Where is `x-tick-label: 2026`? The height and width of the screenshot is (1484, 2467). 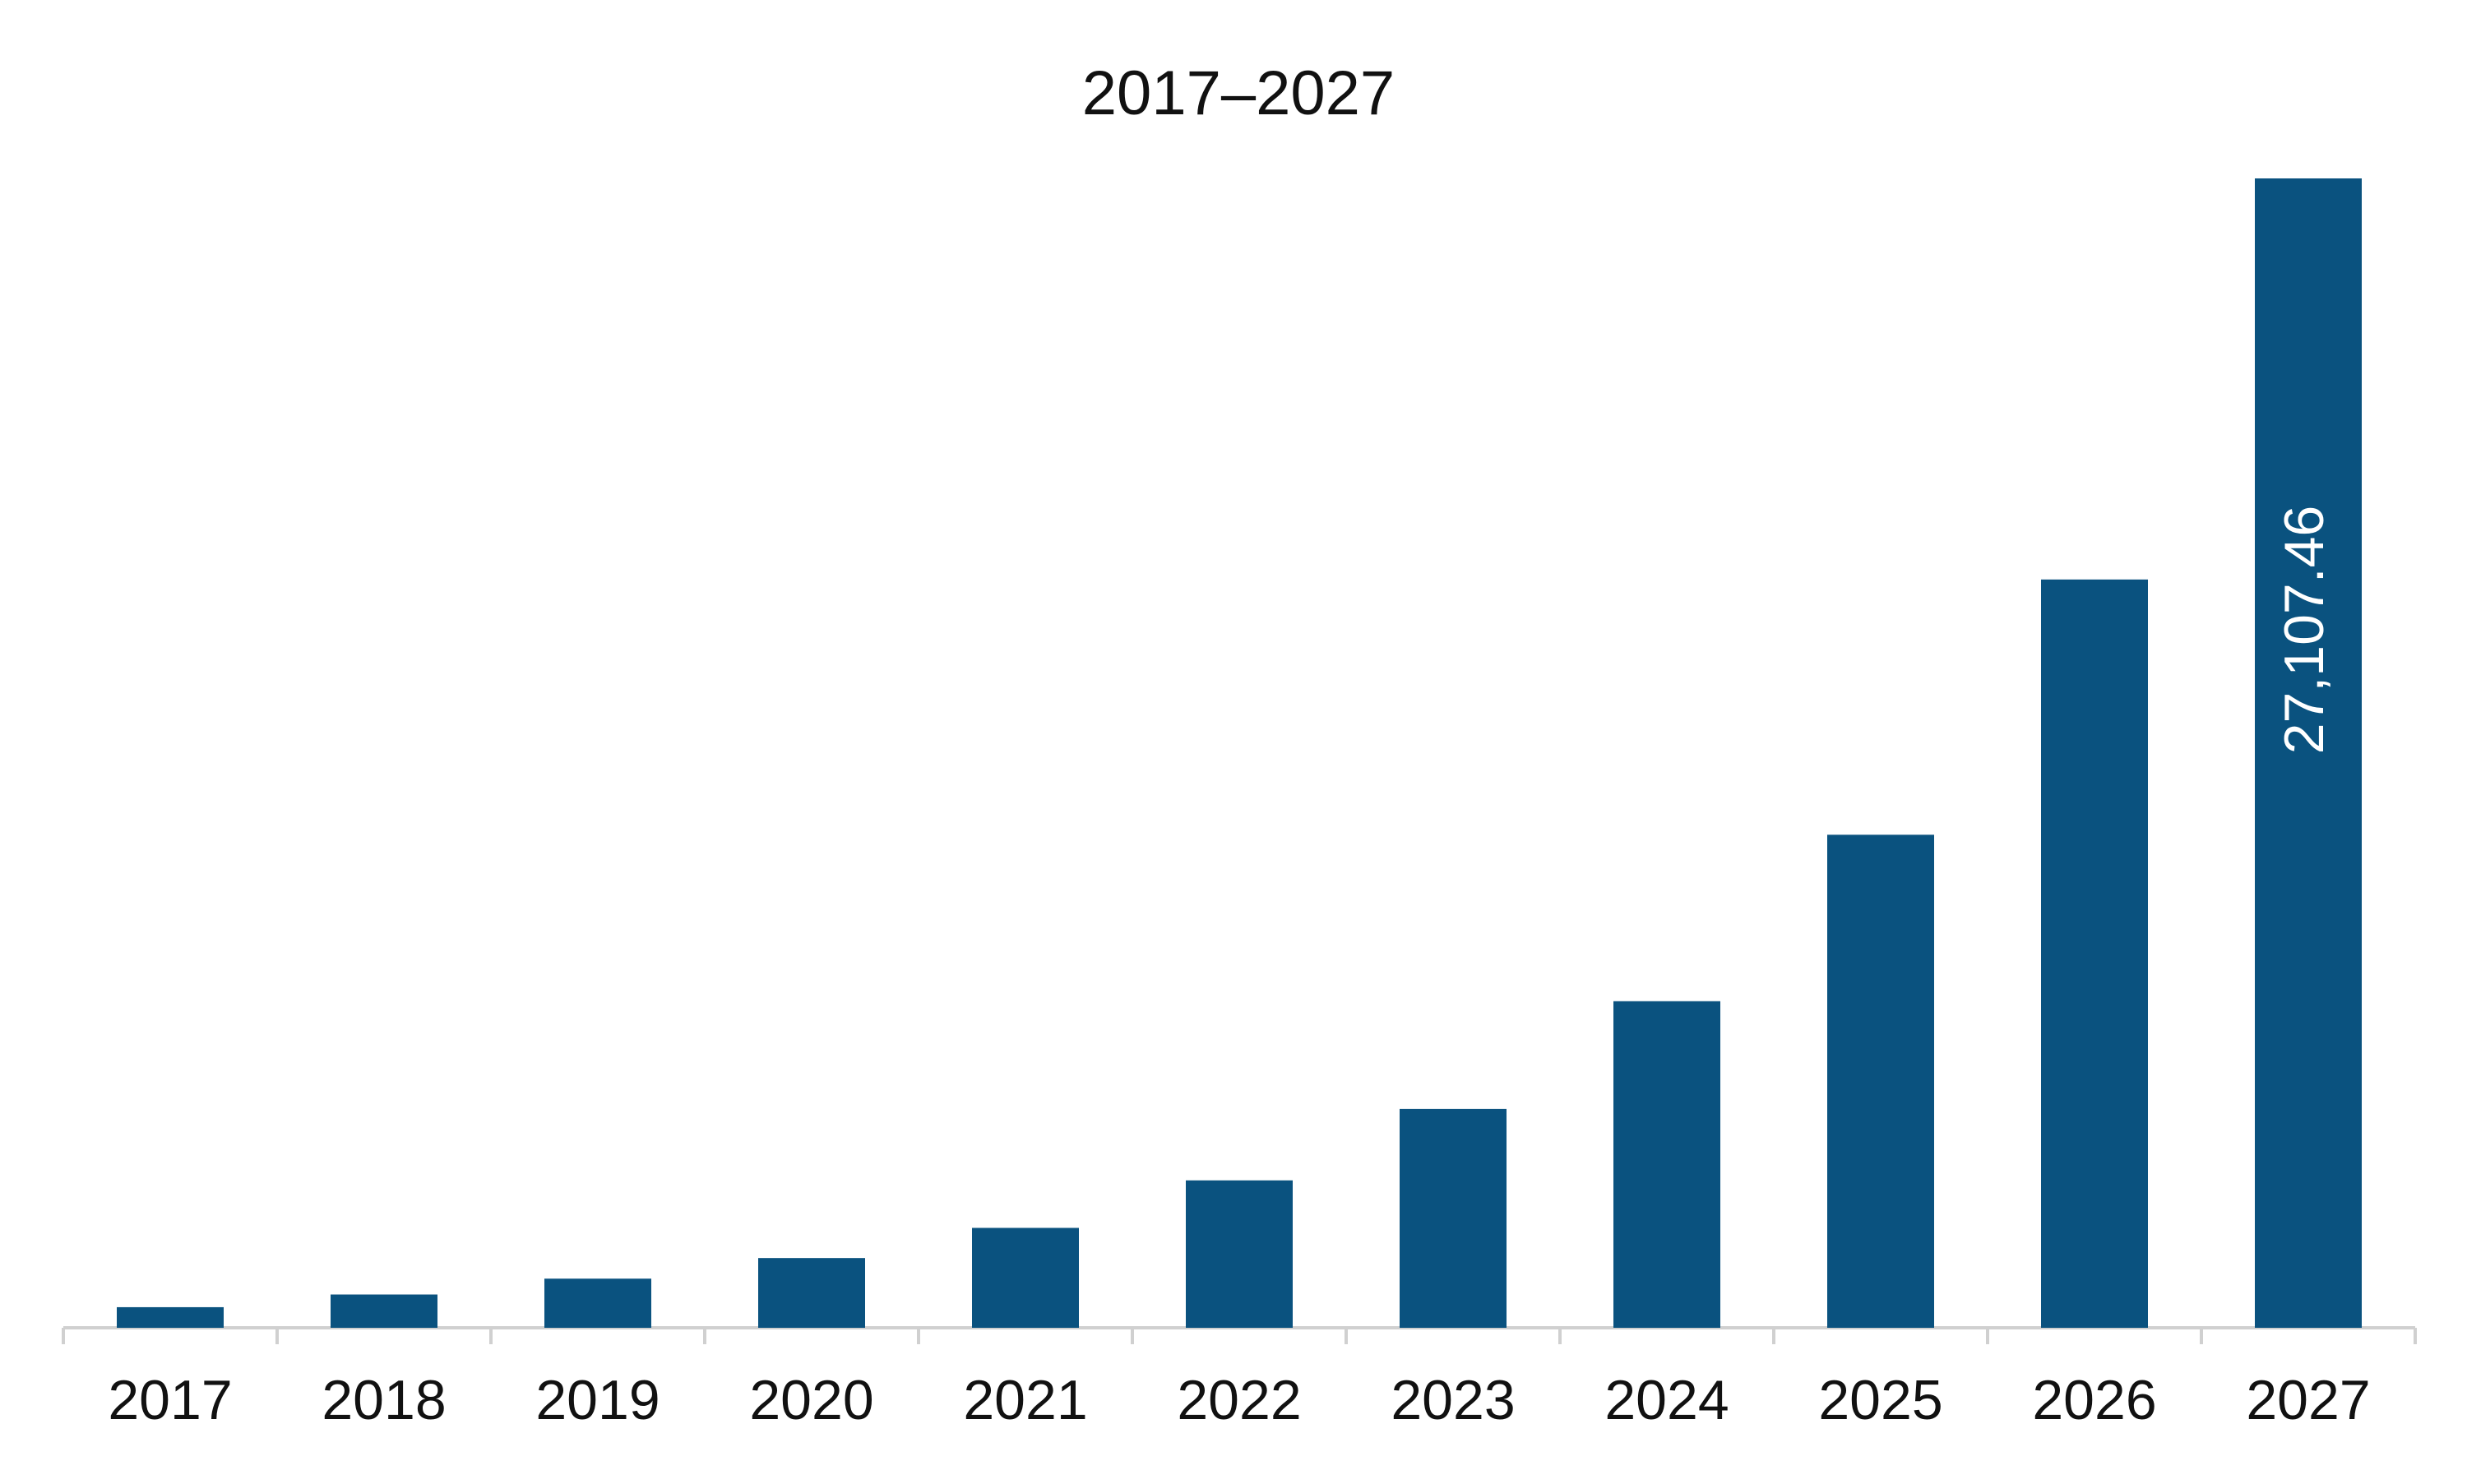 x-tick-label: 2026 is located at coordinates (2094, 1400).